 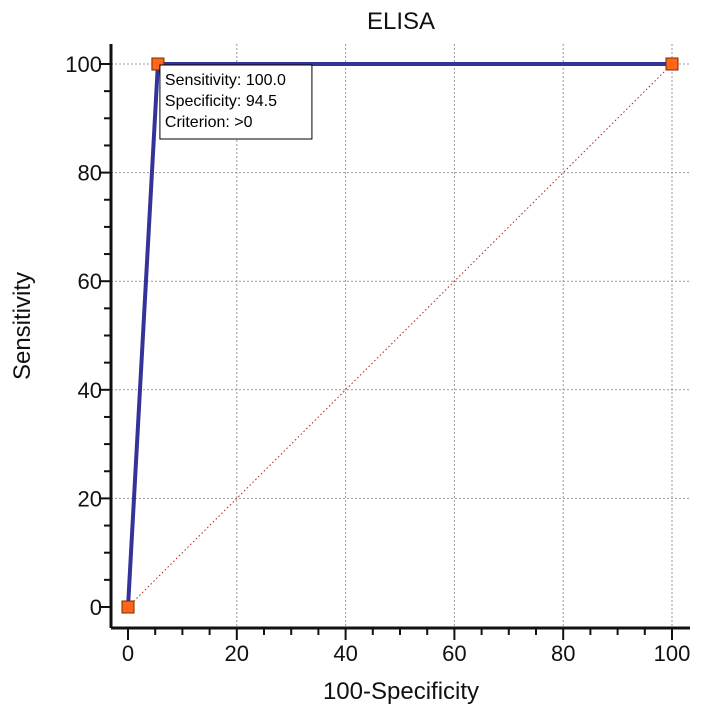 I want to click on x-tick-labels: 0 20 40 60 80 100, so click(x=406, y=653).